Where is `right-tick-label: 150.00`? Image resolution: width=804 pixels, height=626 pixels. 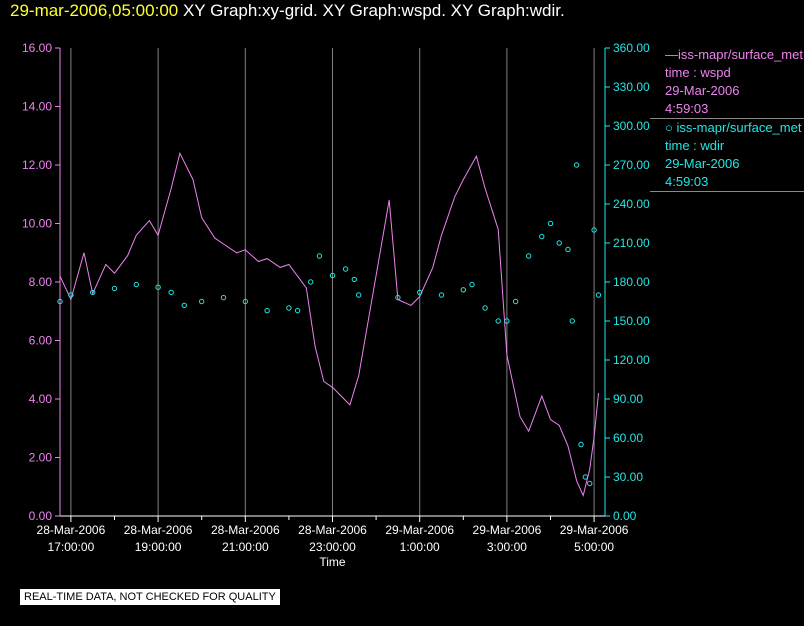 right-tick-label: 150.00 is located at coordinates (631, 321).